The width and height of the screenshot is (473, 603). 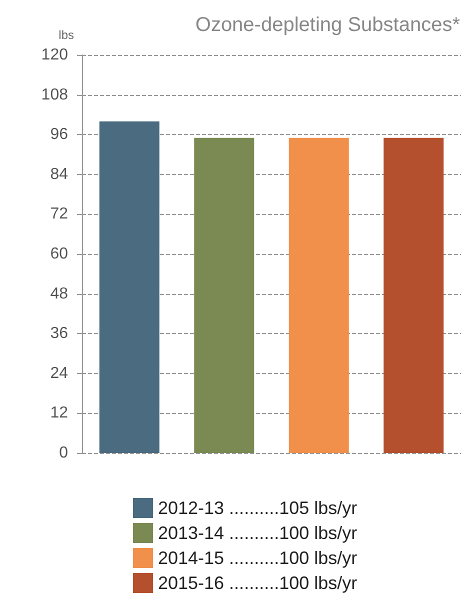 What do you see at coordinates (59, 254) in the screenshot?
I see `y-tick-label: 60` at bounding box center [59, 254].